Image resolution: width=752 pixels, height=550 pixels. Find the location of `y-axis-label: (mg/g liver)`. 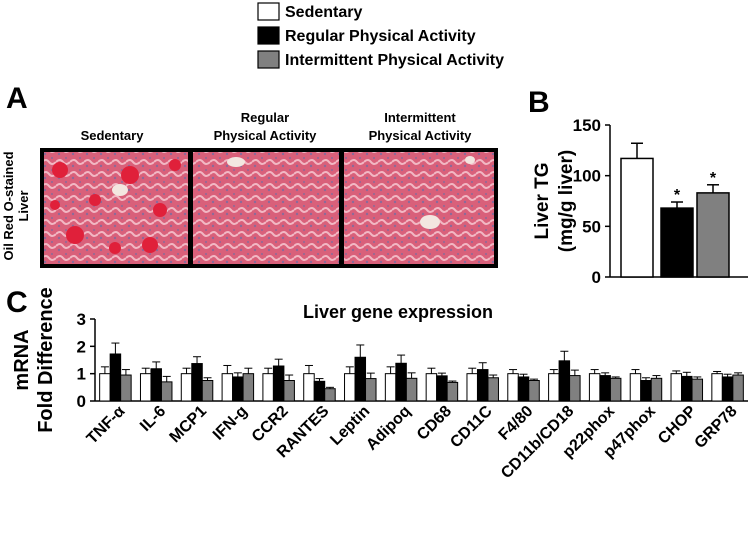

y-axis-label: (mg/g liver) is located at coordinates (566, 201).